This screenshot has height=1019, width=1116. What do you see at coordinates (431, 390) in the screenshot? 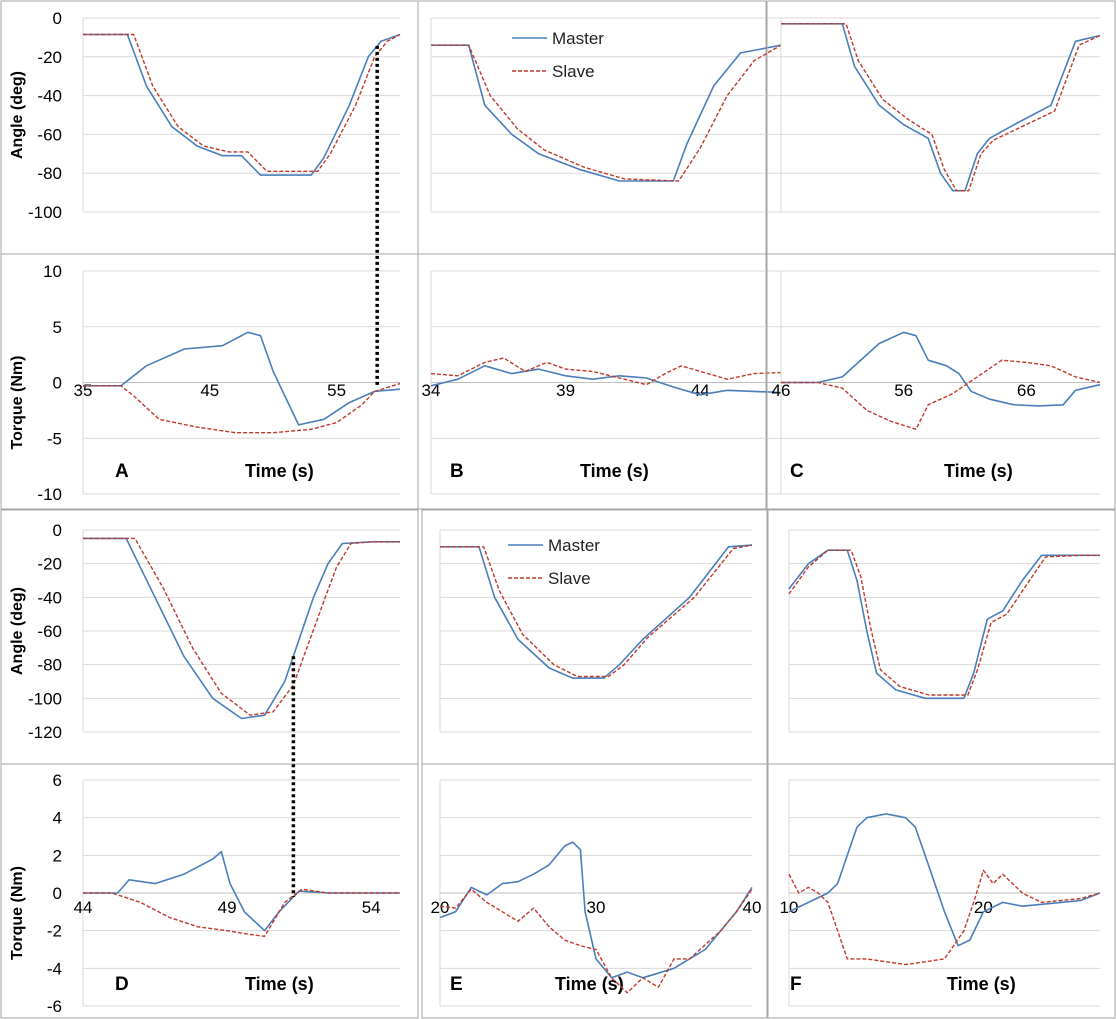
I see `panel-b-xtick: 34` at bounding box center [431, 390].